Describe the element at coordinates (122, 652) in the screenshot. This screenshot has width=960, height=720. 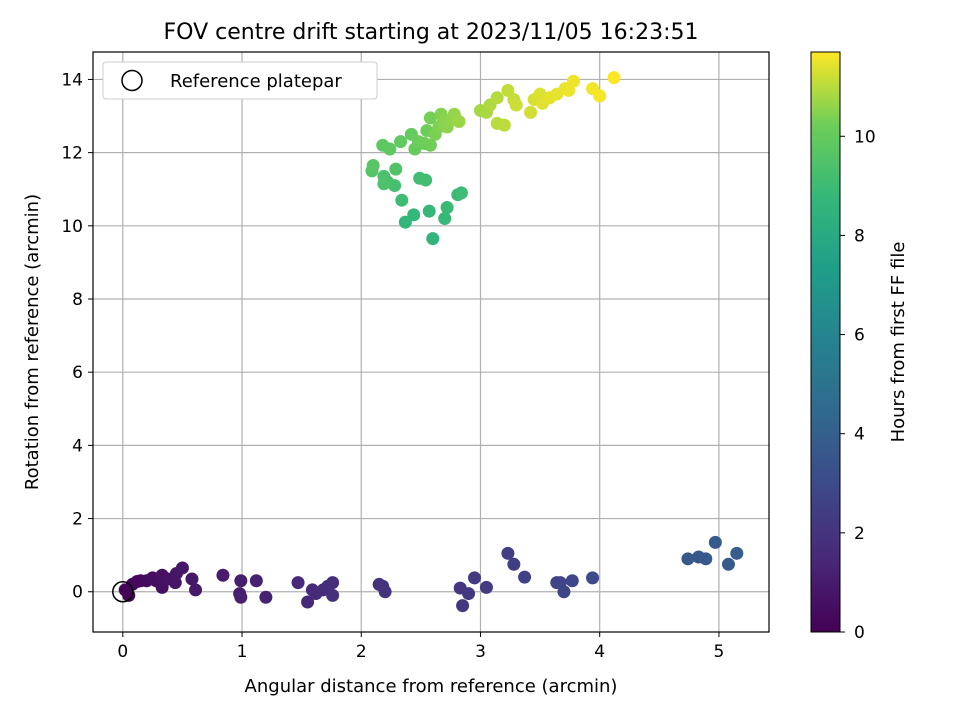
I see `x-tick-label: 0` at that location.